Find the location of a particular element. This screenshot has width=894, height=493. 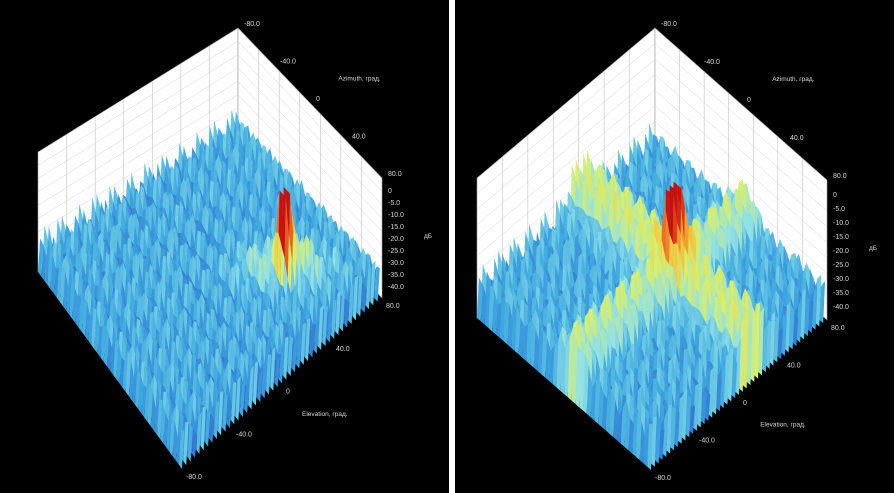

z-tick-label: -30.0 is located at coordinates (841, 279).